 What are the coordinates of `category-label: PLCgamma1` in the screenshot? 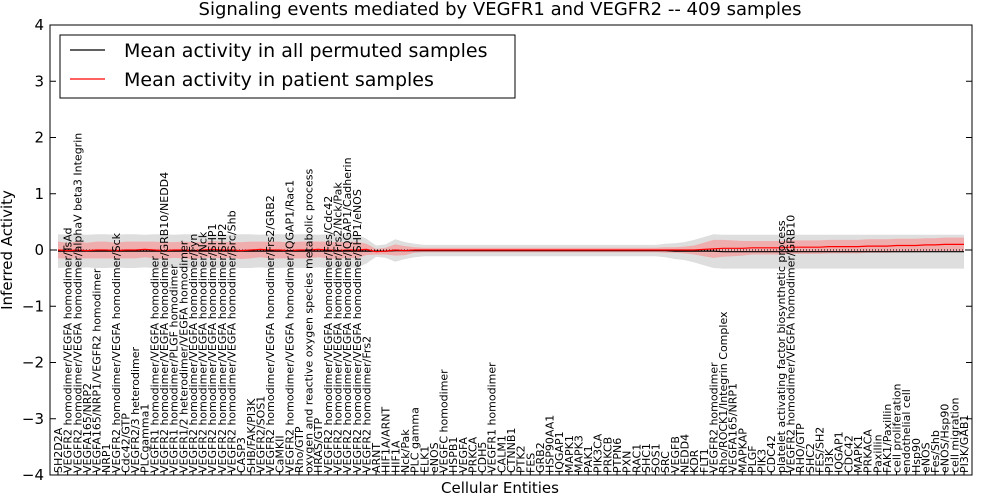 It's located at (145, 438).